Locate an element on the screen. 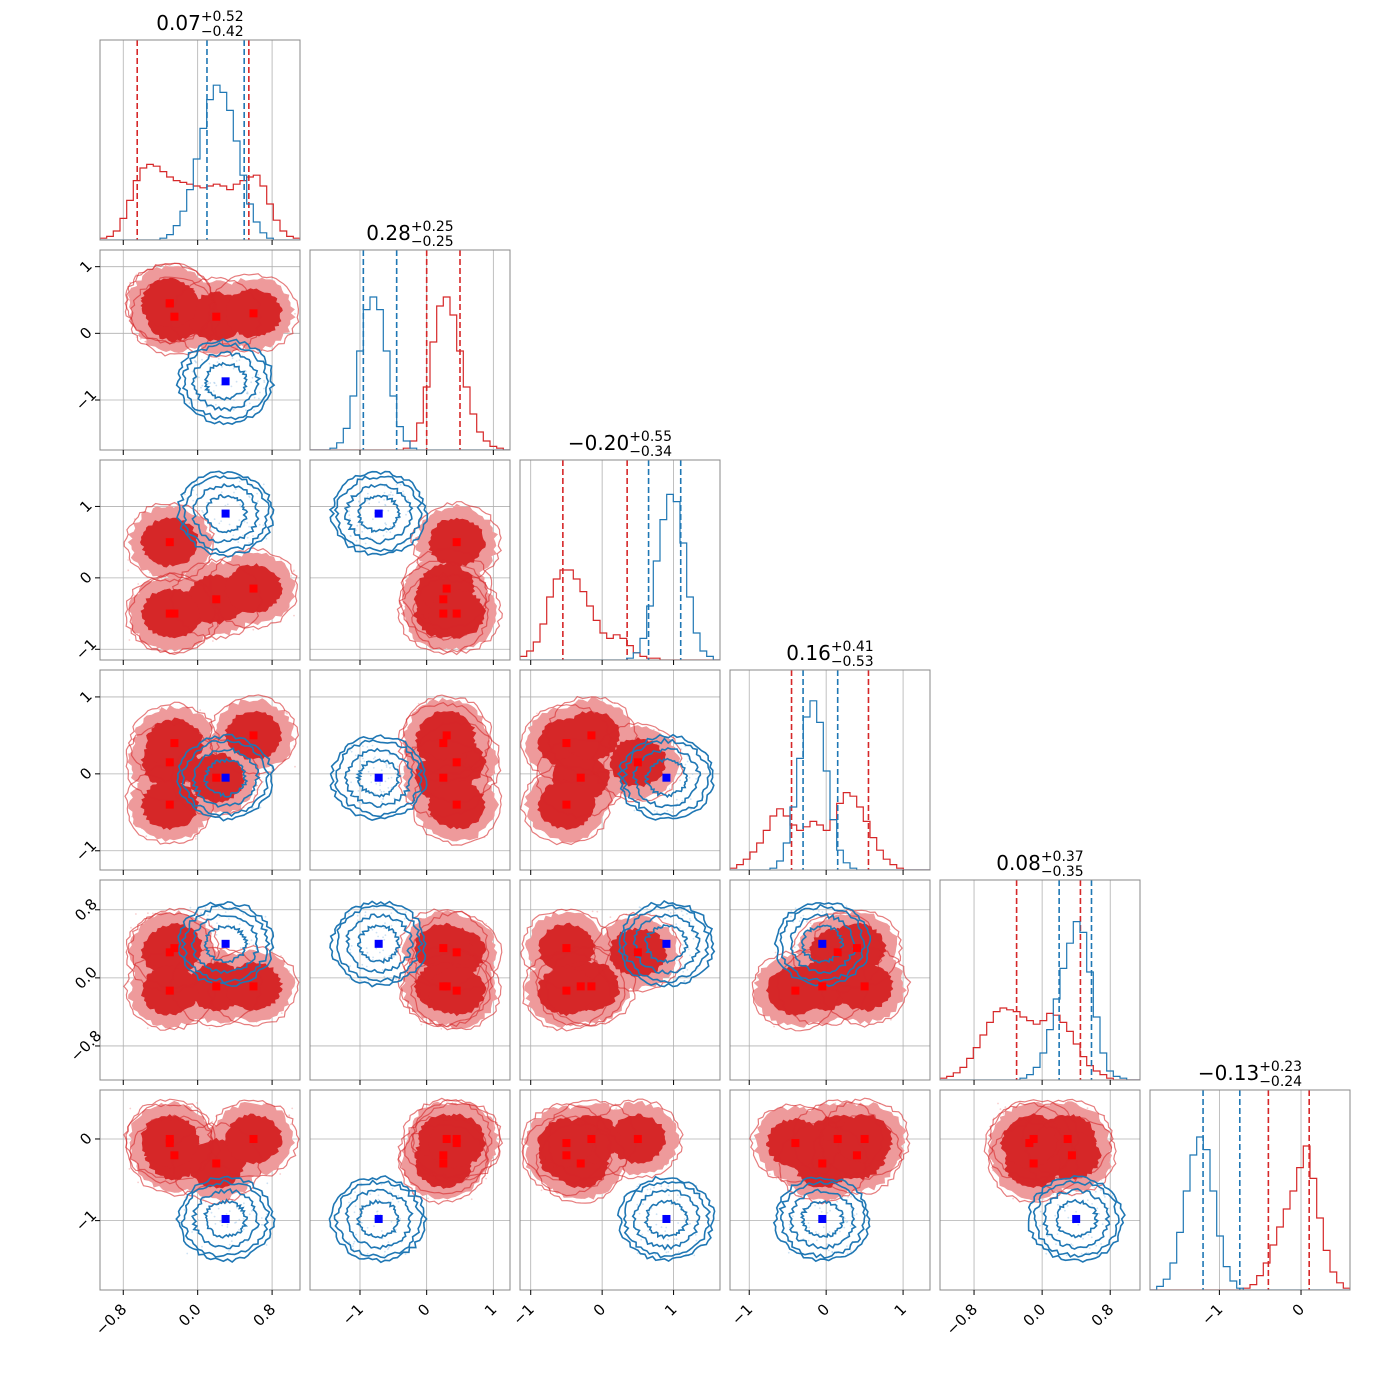  title-median: 0.16 is located at coordinates (808, 653).